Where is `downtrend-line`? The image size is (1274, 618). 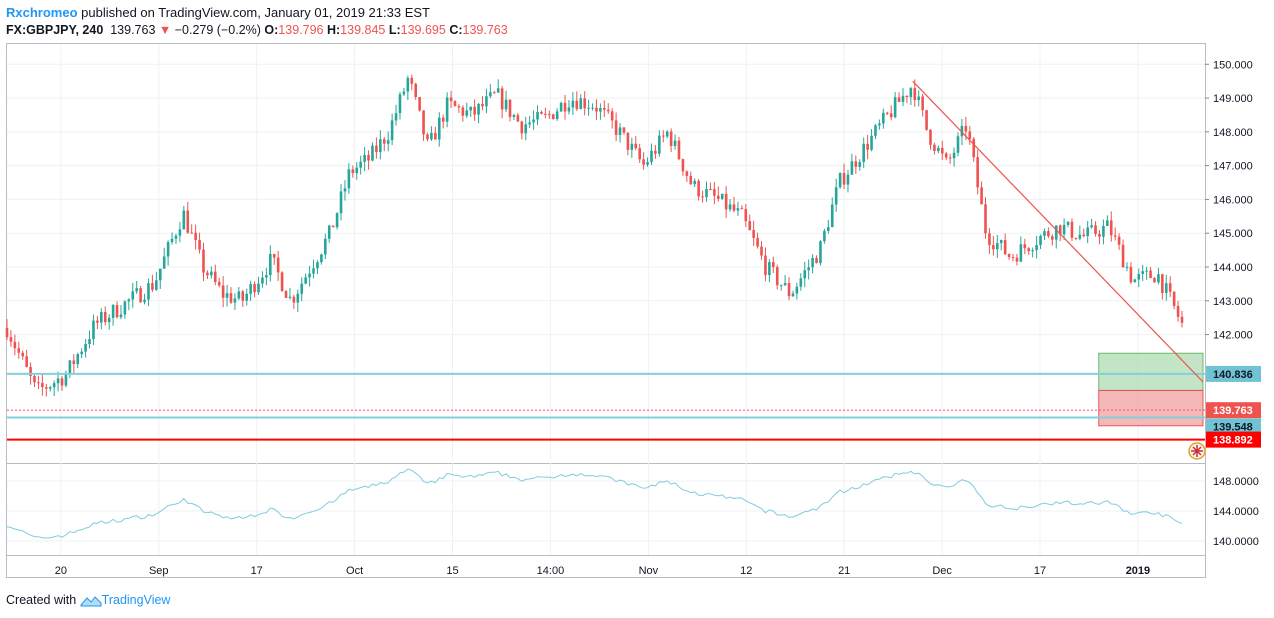
downtrend-line is located at coordinates (1058, 231).